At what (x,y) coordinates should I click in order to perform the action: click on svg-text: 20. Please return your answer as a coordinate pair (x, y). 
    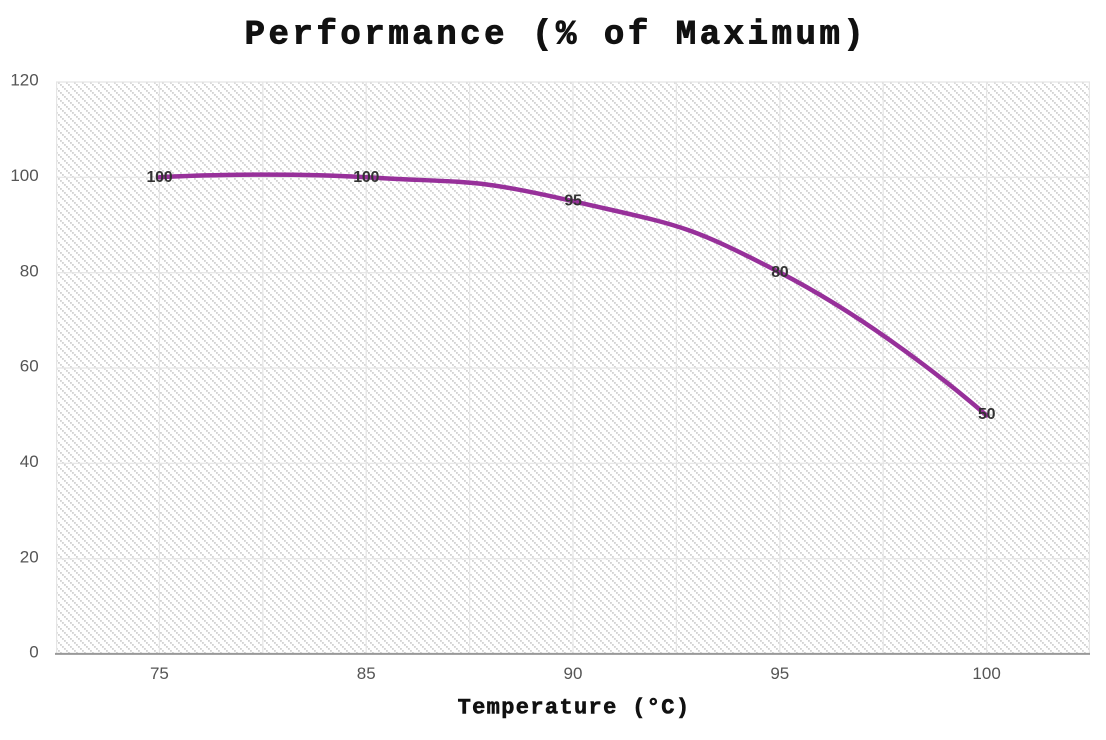
    Looking at the image, I should click on (29, 556).